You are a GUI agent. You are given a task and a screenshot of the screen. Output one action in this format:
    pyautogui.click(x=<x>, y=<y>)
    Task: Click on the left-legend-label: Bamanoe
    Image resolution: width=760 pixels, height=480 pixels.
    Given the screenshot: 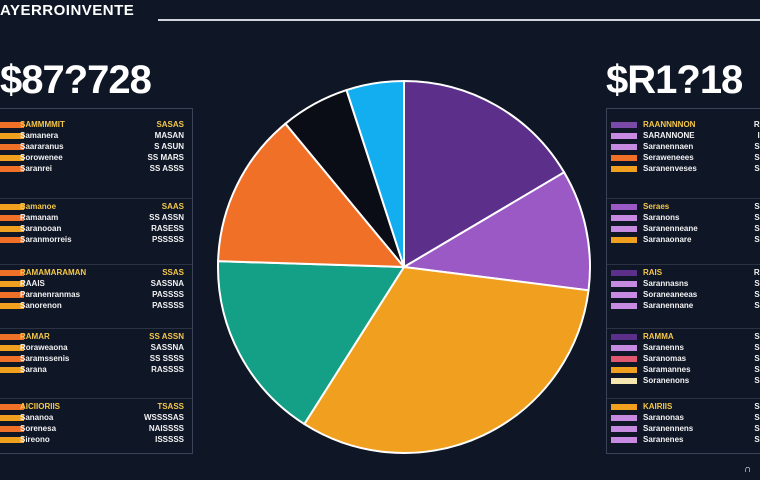 What is the action you would take?
    pyautogui.click(x=38, y=206)
    